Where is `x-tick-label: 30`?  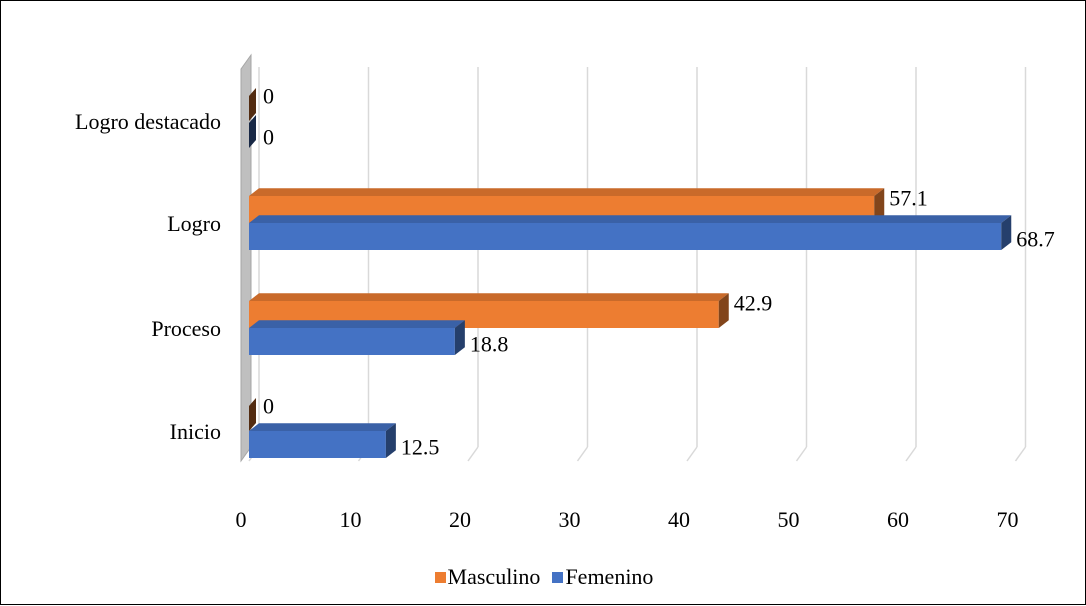 x-tick-label: 30 is located at coordinates (570, 519).